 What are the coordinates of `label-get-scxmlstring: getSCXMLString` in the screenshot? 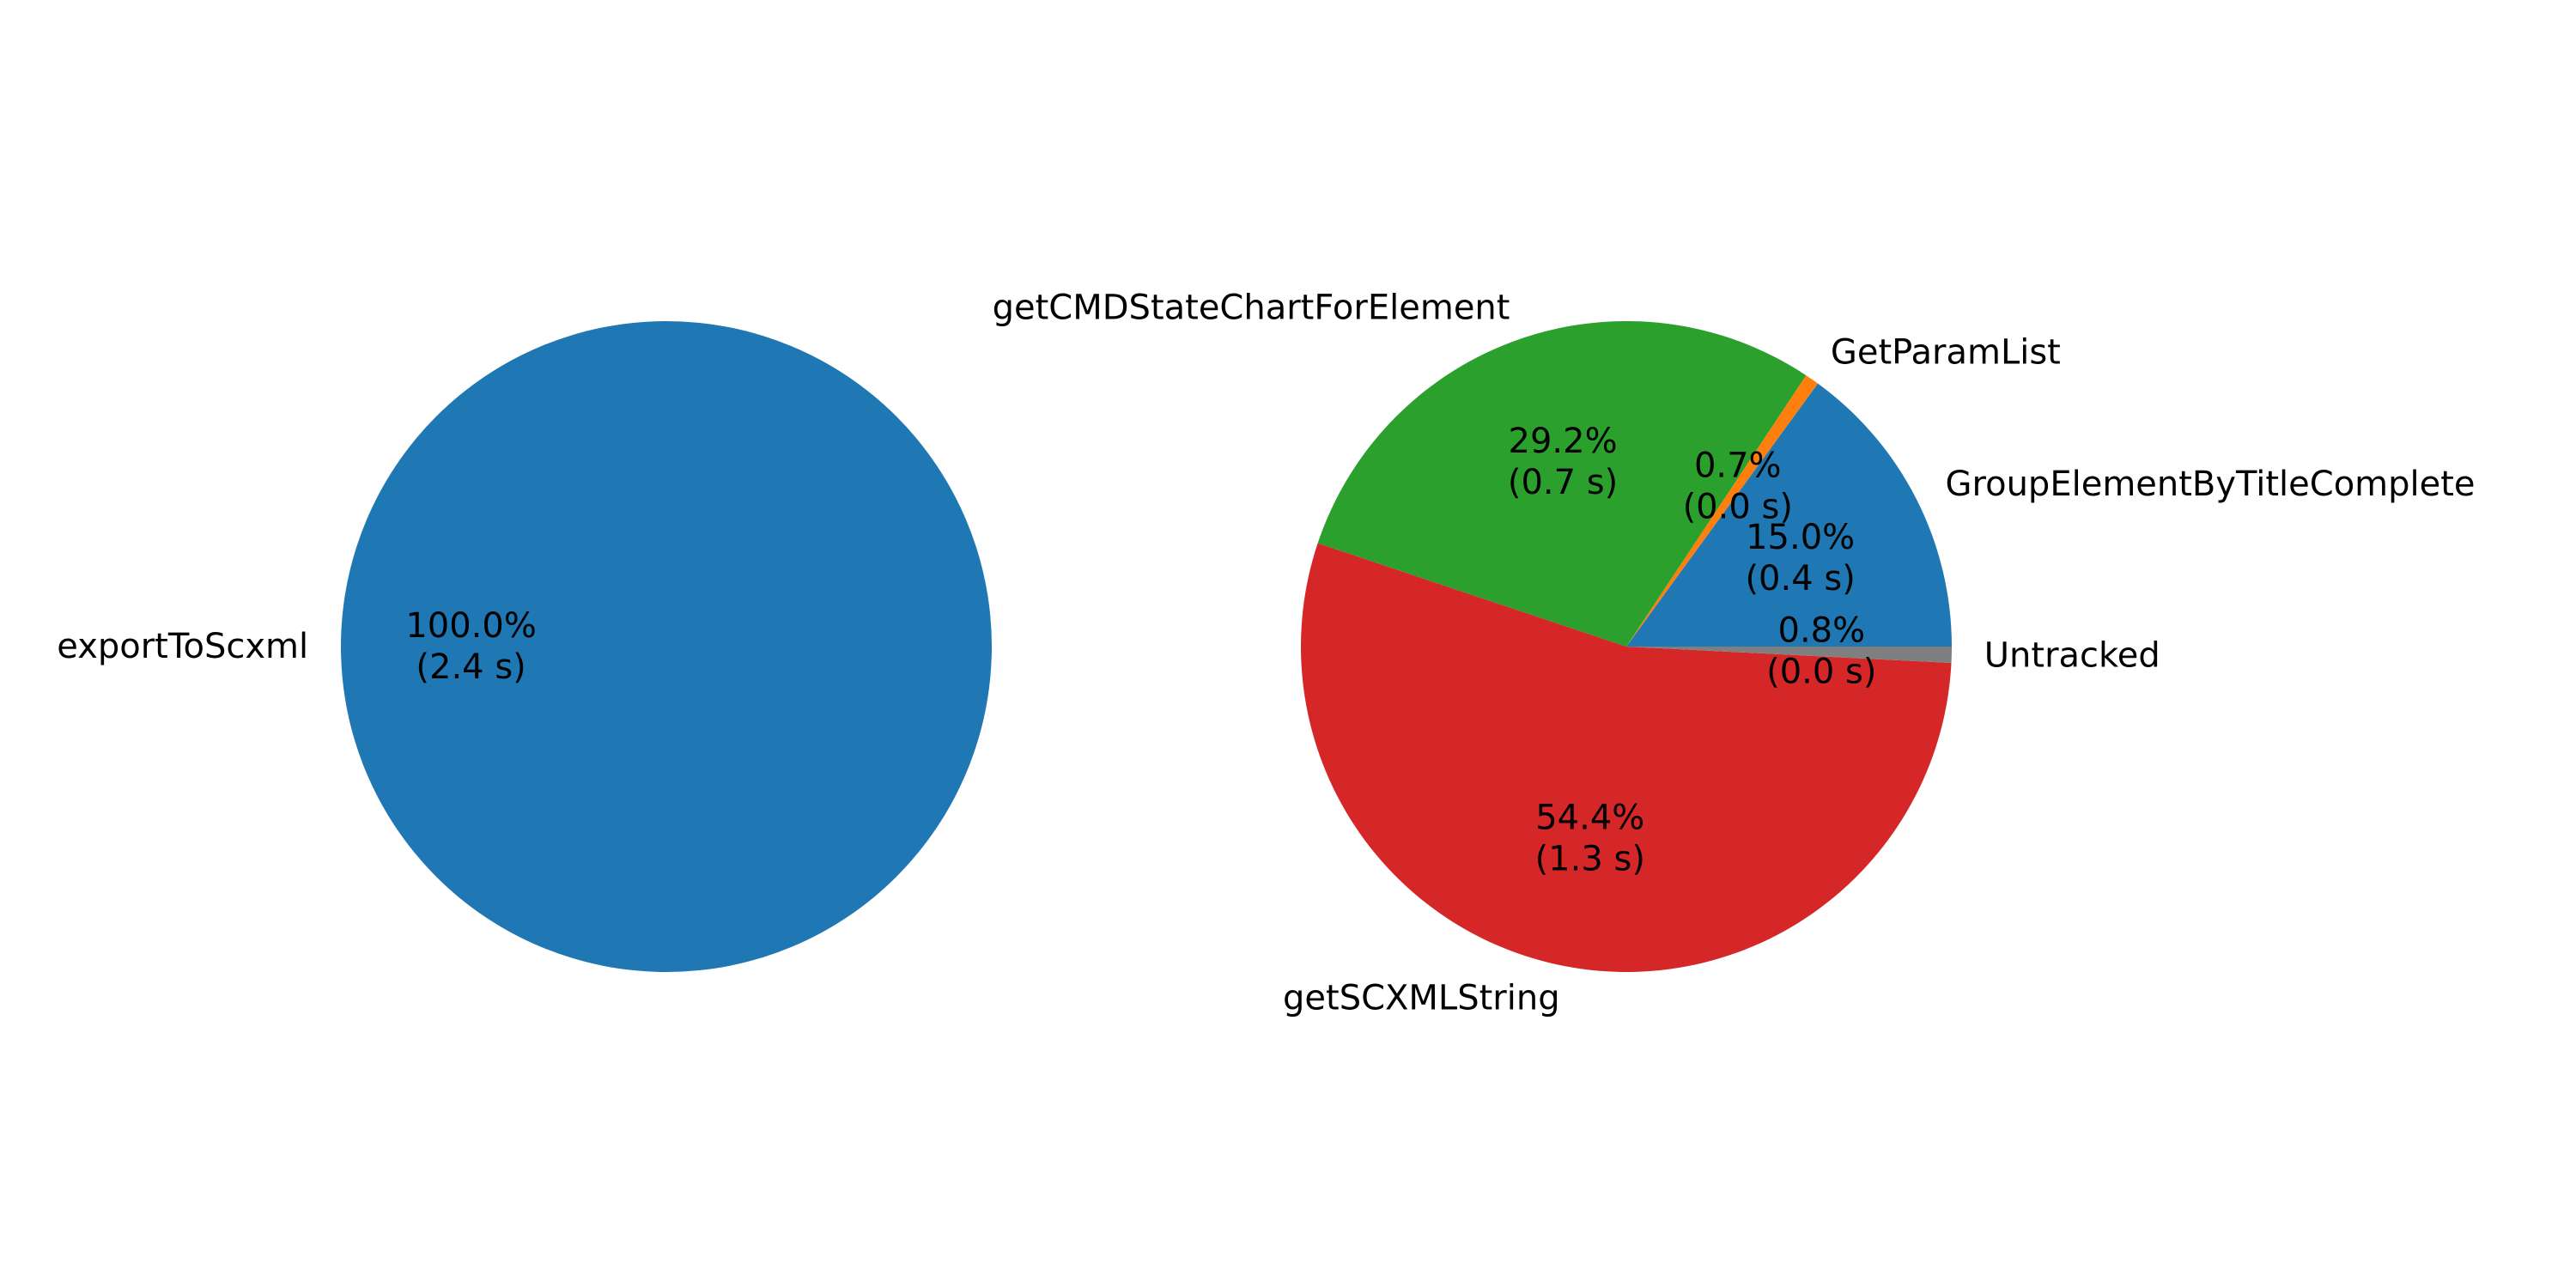 It's located at (1422, 998).